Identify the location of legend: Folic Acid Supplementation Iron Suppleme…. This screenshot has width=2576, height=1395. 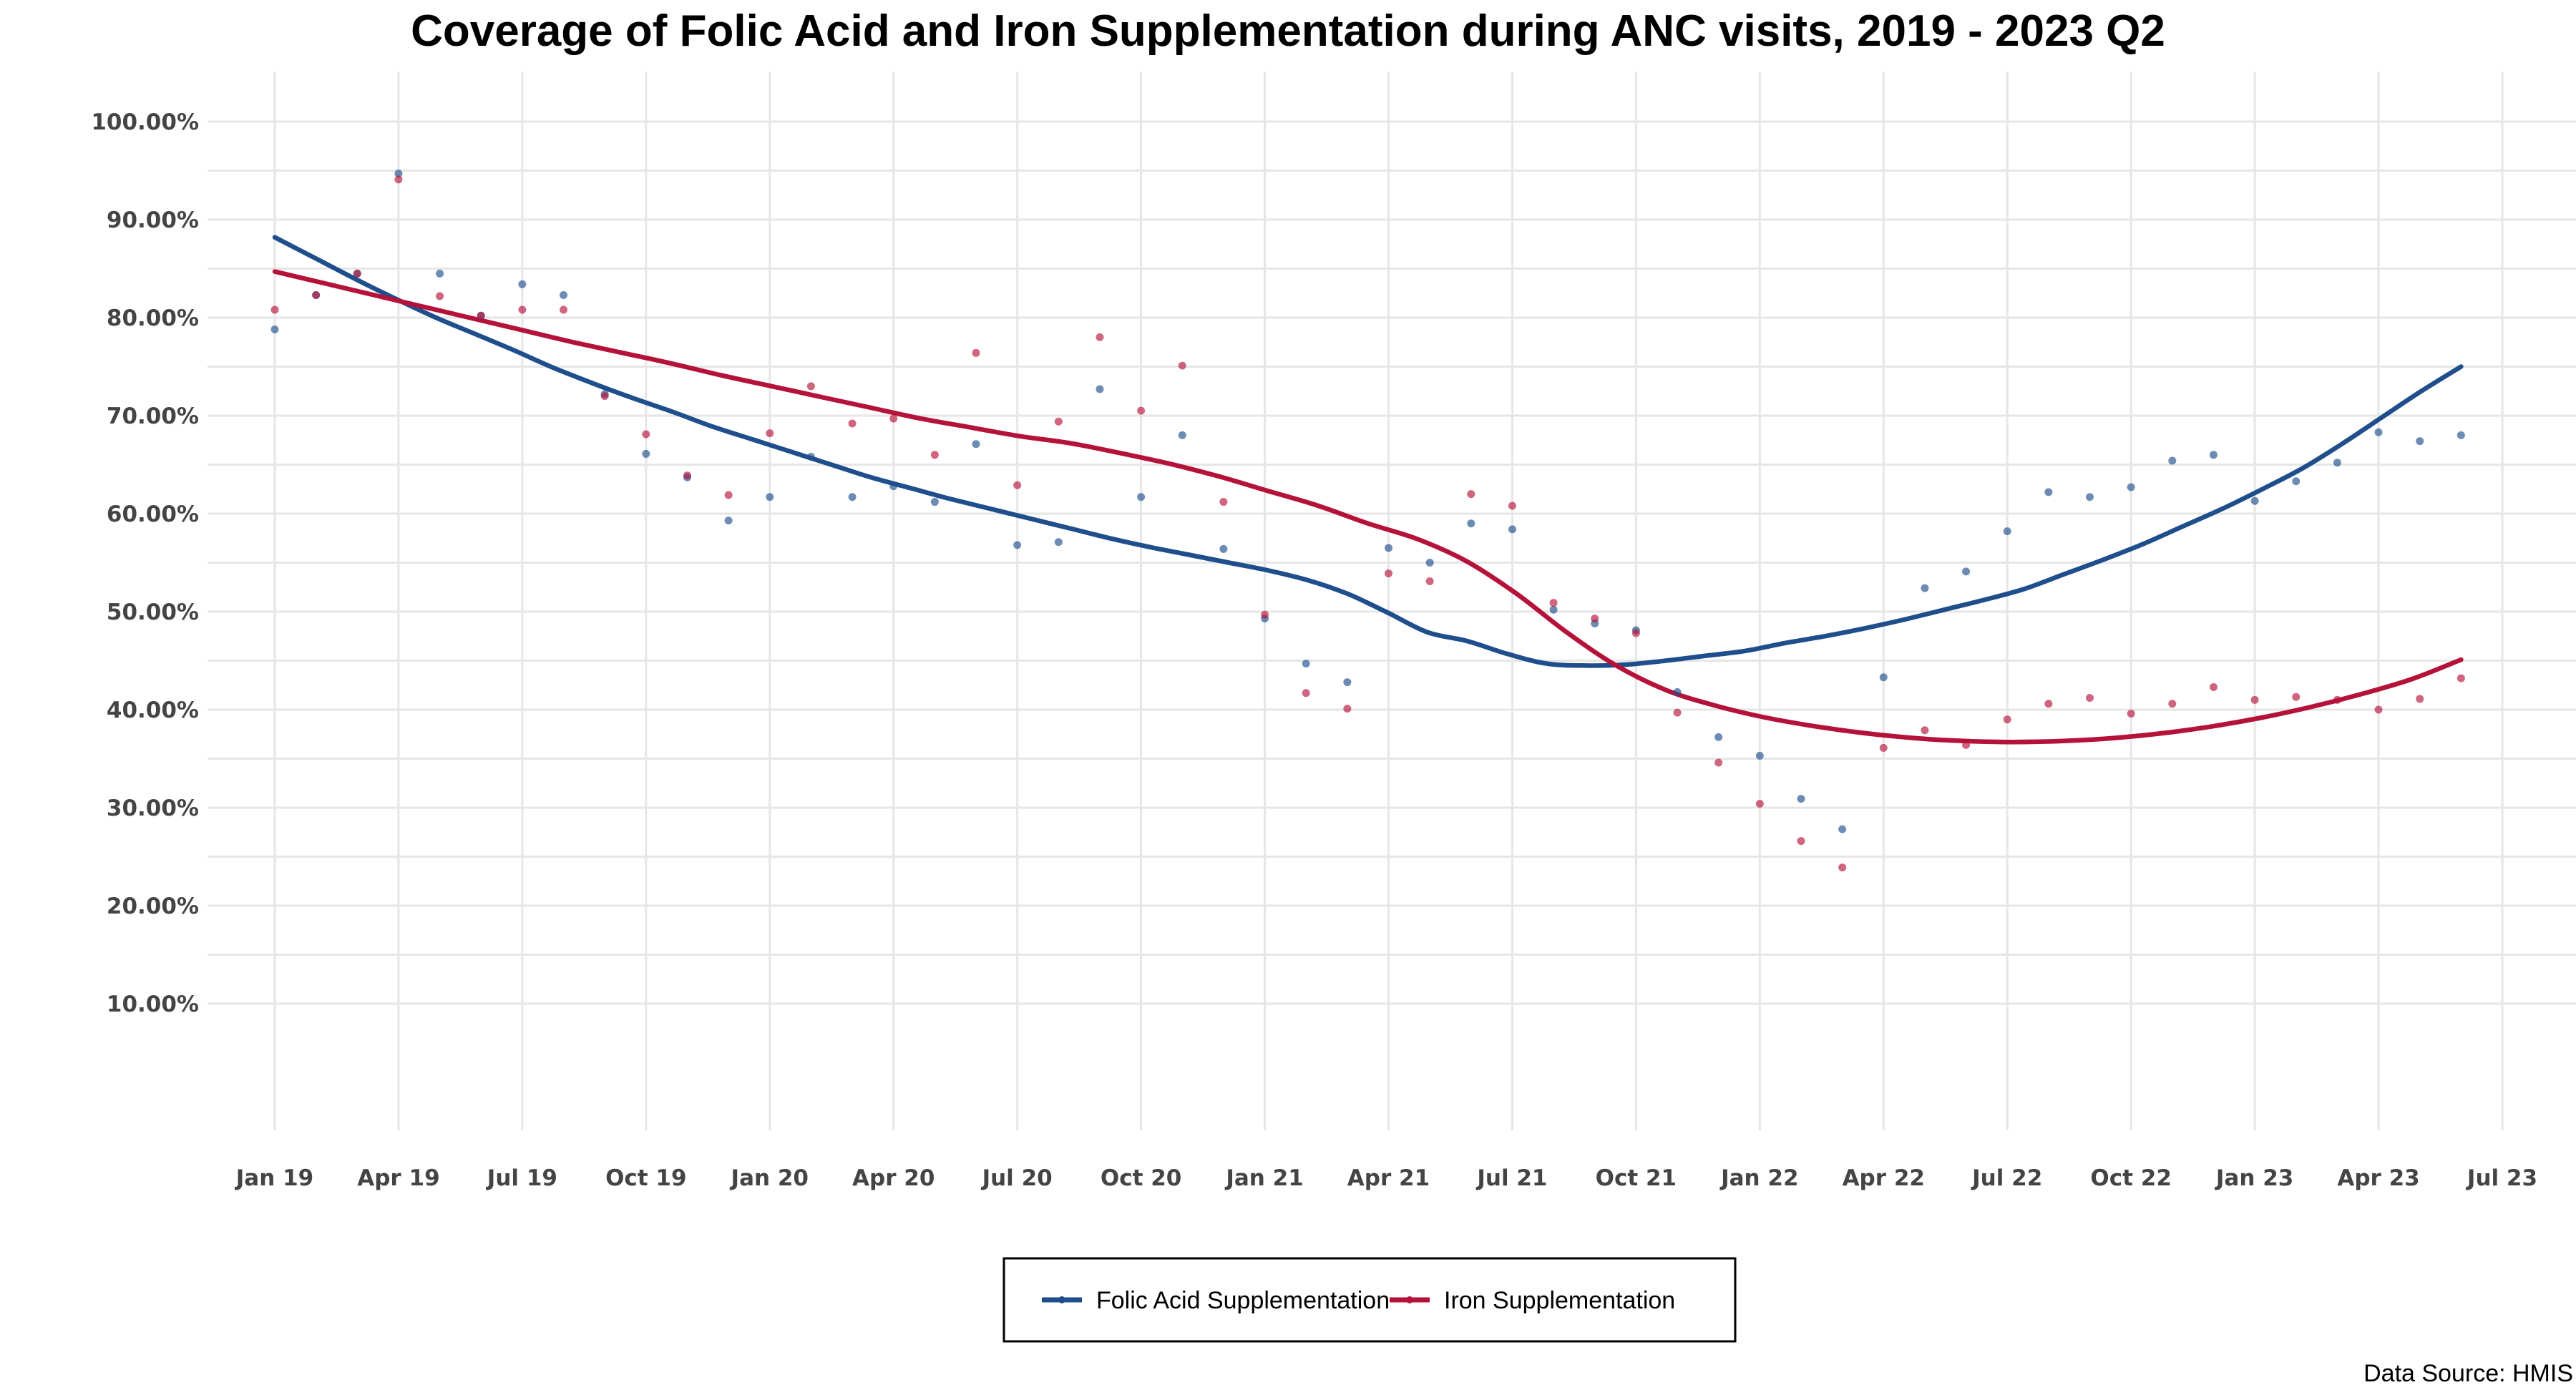
(1369, 1300).